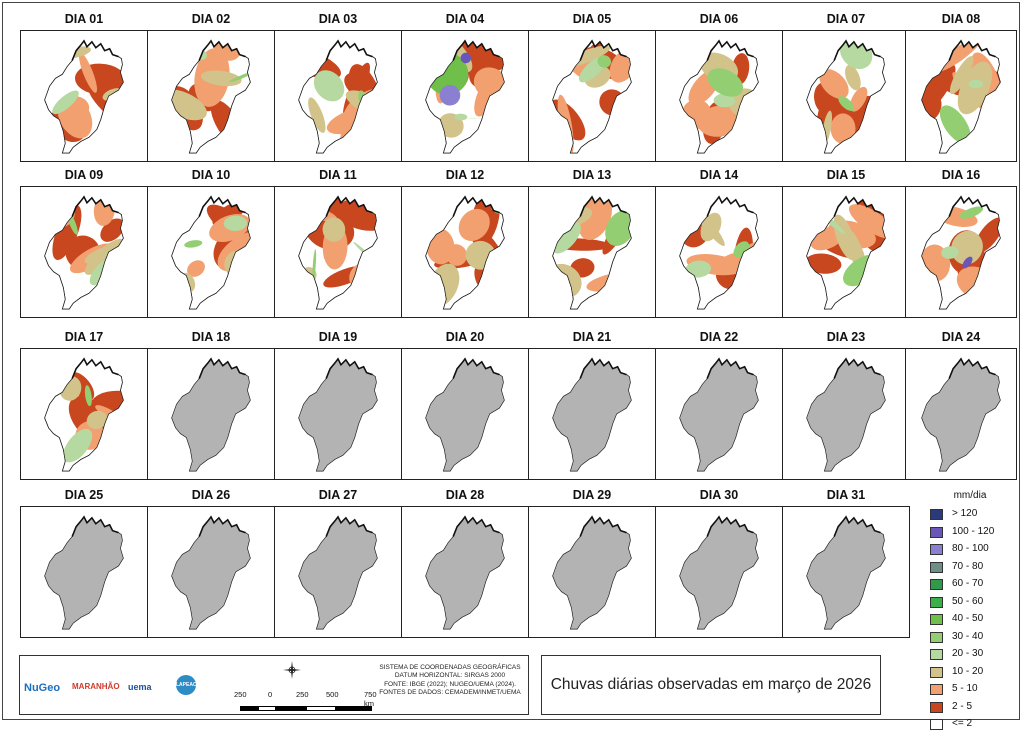 Image resolution: width=1024 pixels, height=735 pixels. What do you see at coordinates (846, 19) in the screenshot?
I see `day-label: DIA 07` at bounding box center [846, 19].